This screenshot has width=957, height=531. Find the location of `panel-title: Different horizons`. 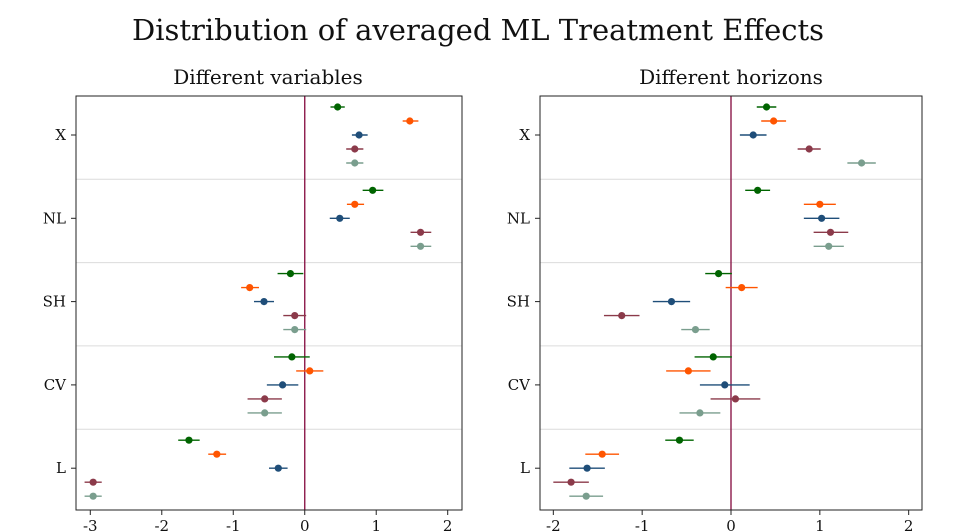

panel-title: Different horizons is located at coordinates (731, 77).